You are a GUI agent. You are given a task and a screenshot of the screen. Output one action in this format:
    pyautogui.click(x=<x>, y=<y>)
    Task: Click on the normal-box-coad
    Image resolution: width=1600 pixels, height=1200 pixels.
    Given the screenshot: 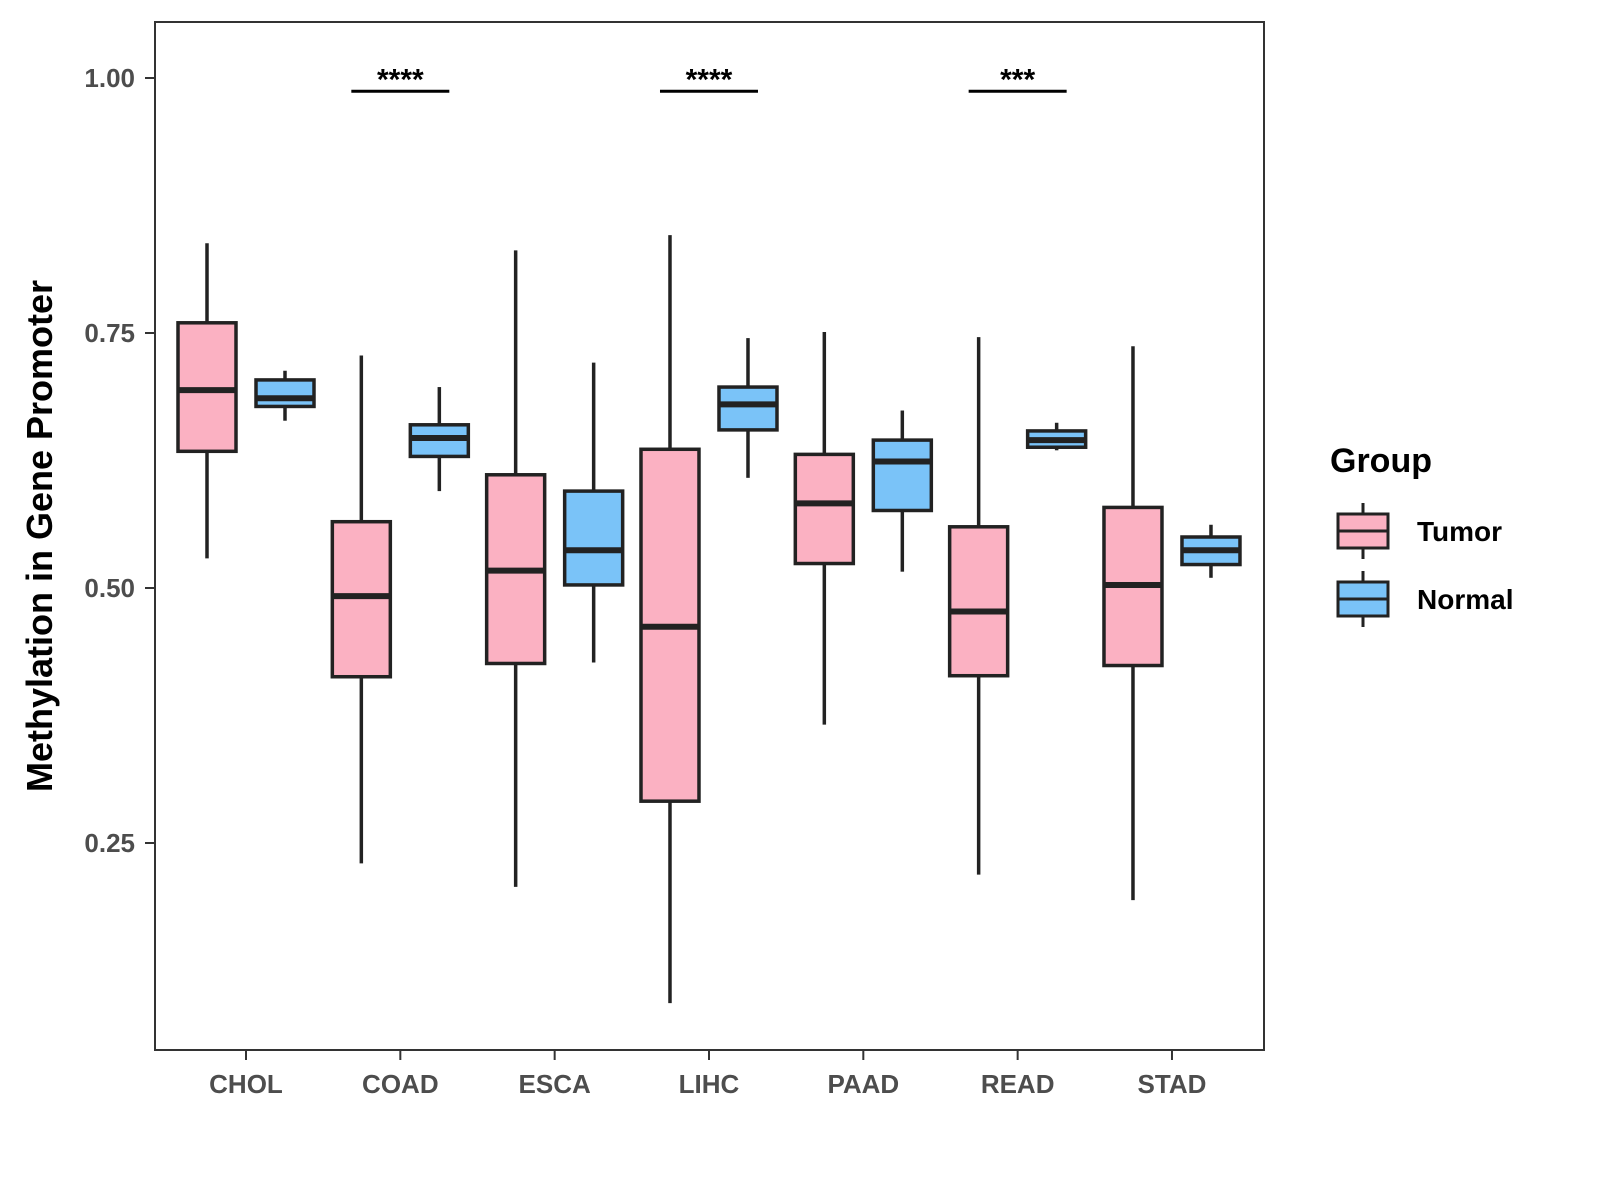 What is the action you would take?
    pyautogui.click(x=439, y=439)
    